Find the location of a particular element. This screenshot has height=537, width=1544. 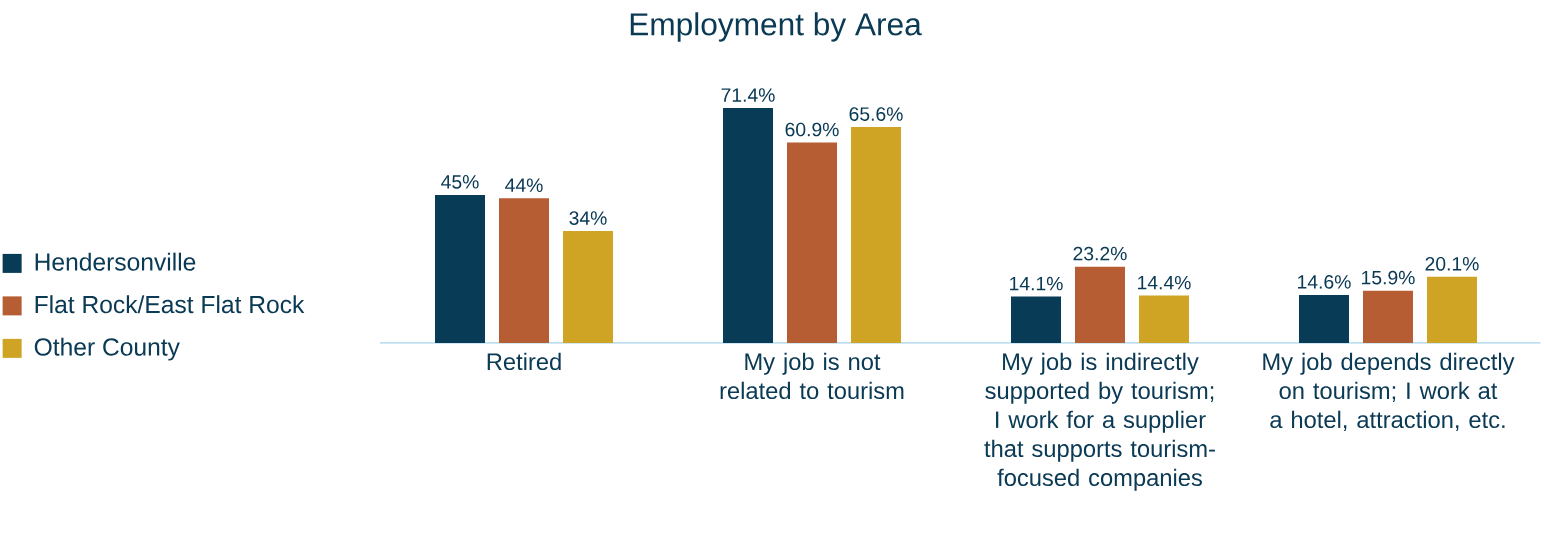

x-tick-label: My job is not related to tourism is located at coordinates (812, 376).